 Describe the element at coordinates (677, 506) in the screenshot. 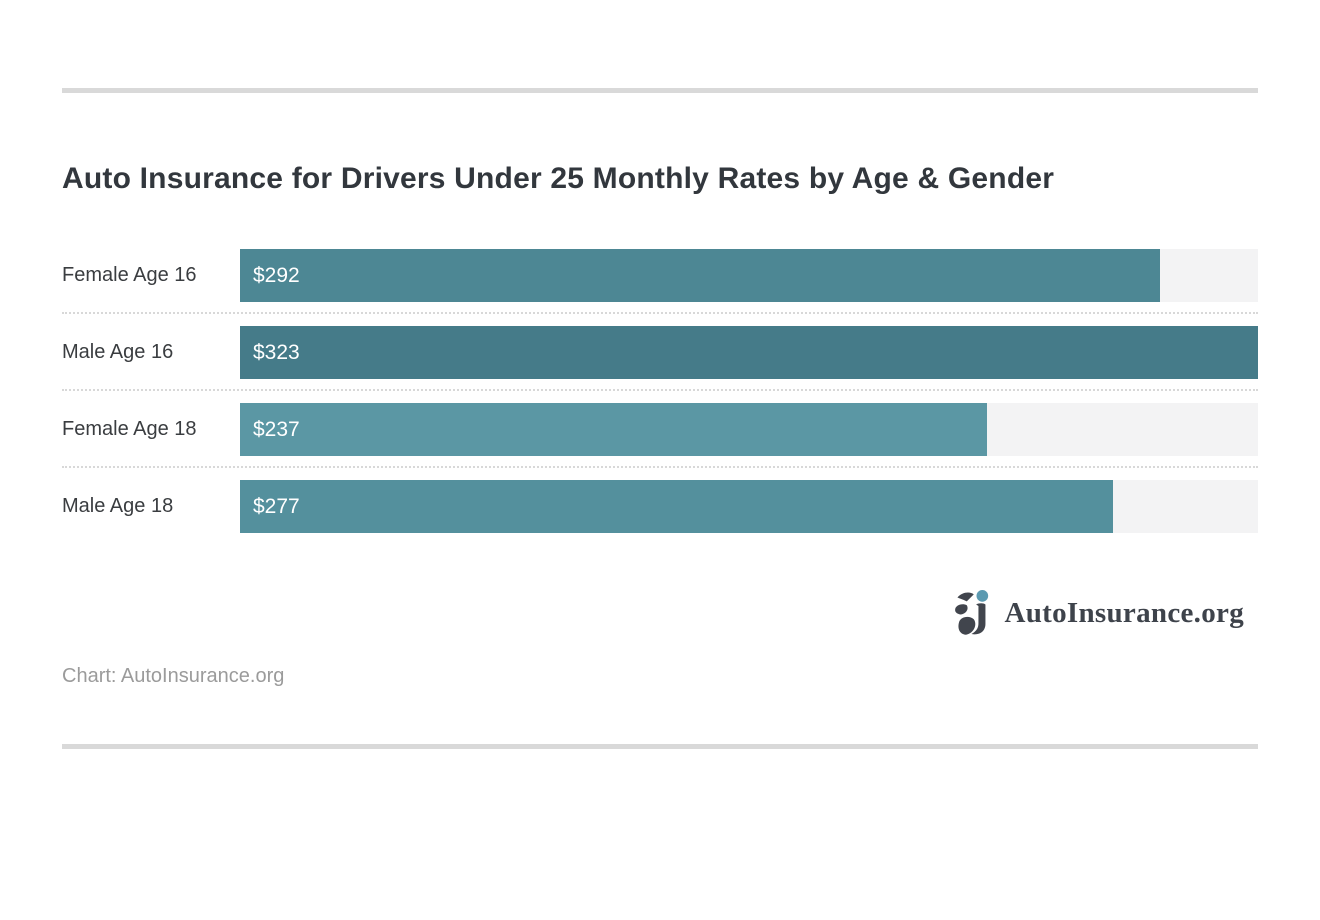

I see `bar: $277` at that location.